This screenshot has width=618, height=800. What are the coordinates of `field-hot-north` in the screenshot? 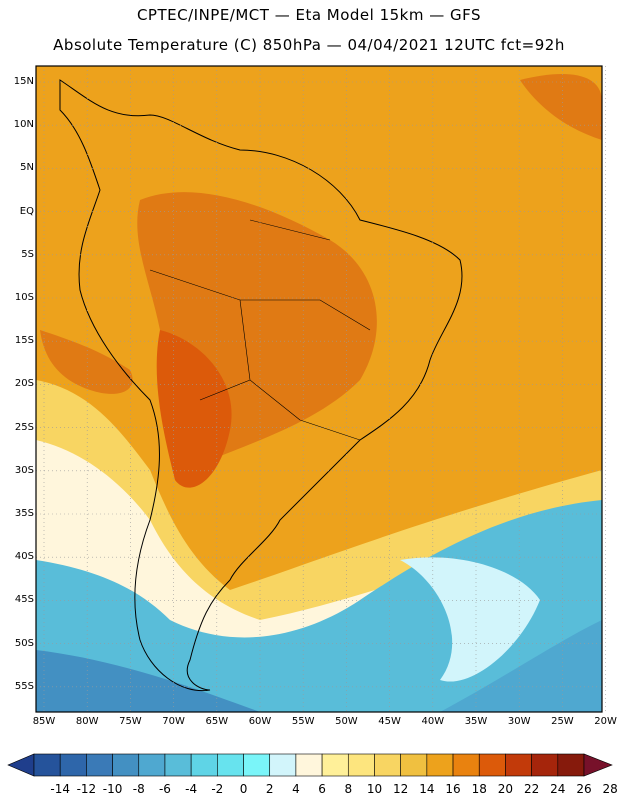 It's located at (561, 107).